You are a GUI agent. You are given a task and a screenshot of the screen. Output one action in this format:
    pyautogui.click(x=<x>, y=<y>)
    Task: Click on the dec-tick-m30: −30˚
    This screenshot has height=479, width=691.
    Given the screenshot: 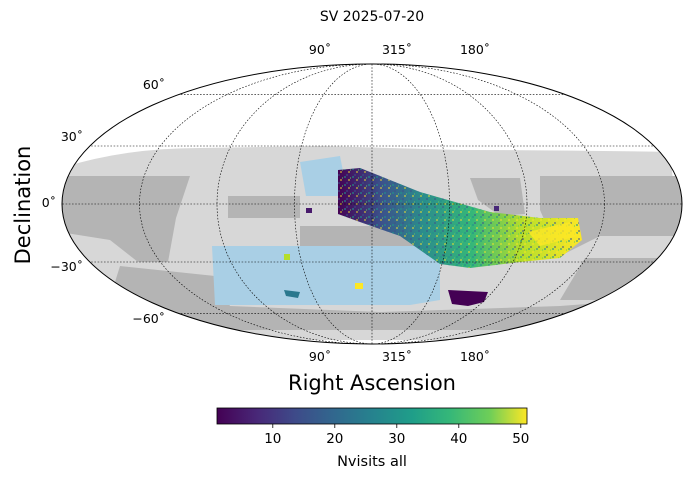 What is the action you would take?
    pyautogui.click(x=66, y=266)
    